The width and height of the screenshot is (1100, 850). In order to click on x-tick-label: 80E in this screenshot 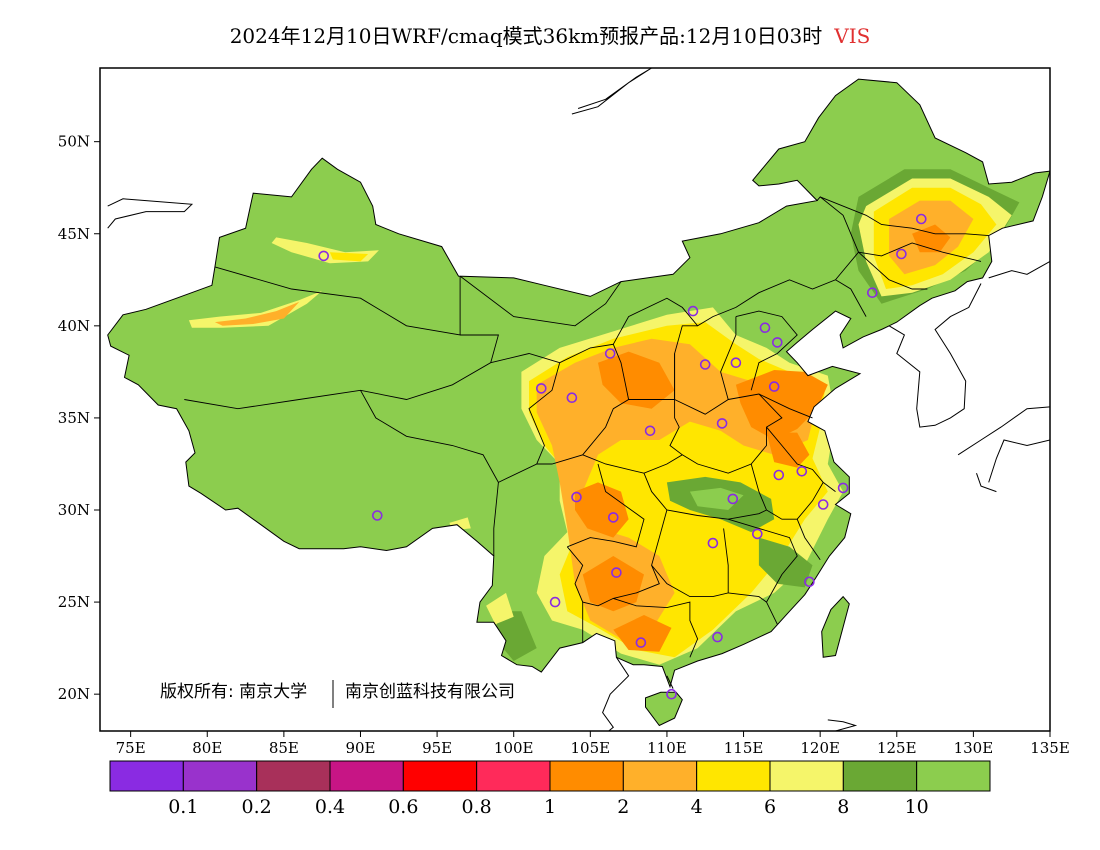, I will do `click(207, 748)`.